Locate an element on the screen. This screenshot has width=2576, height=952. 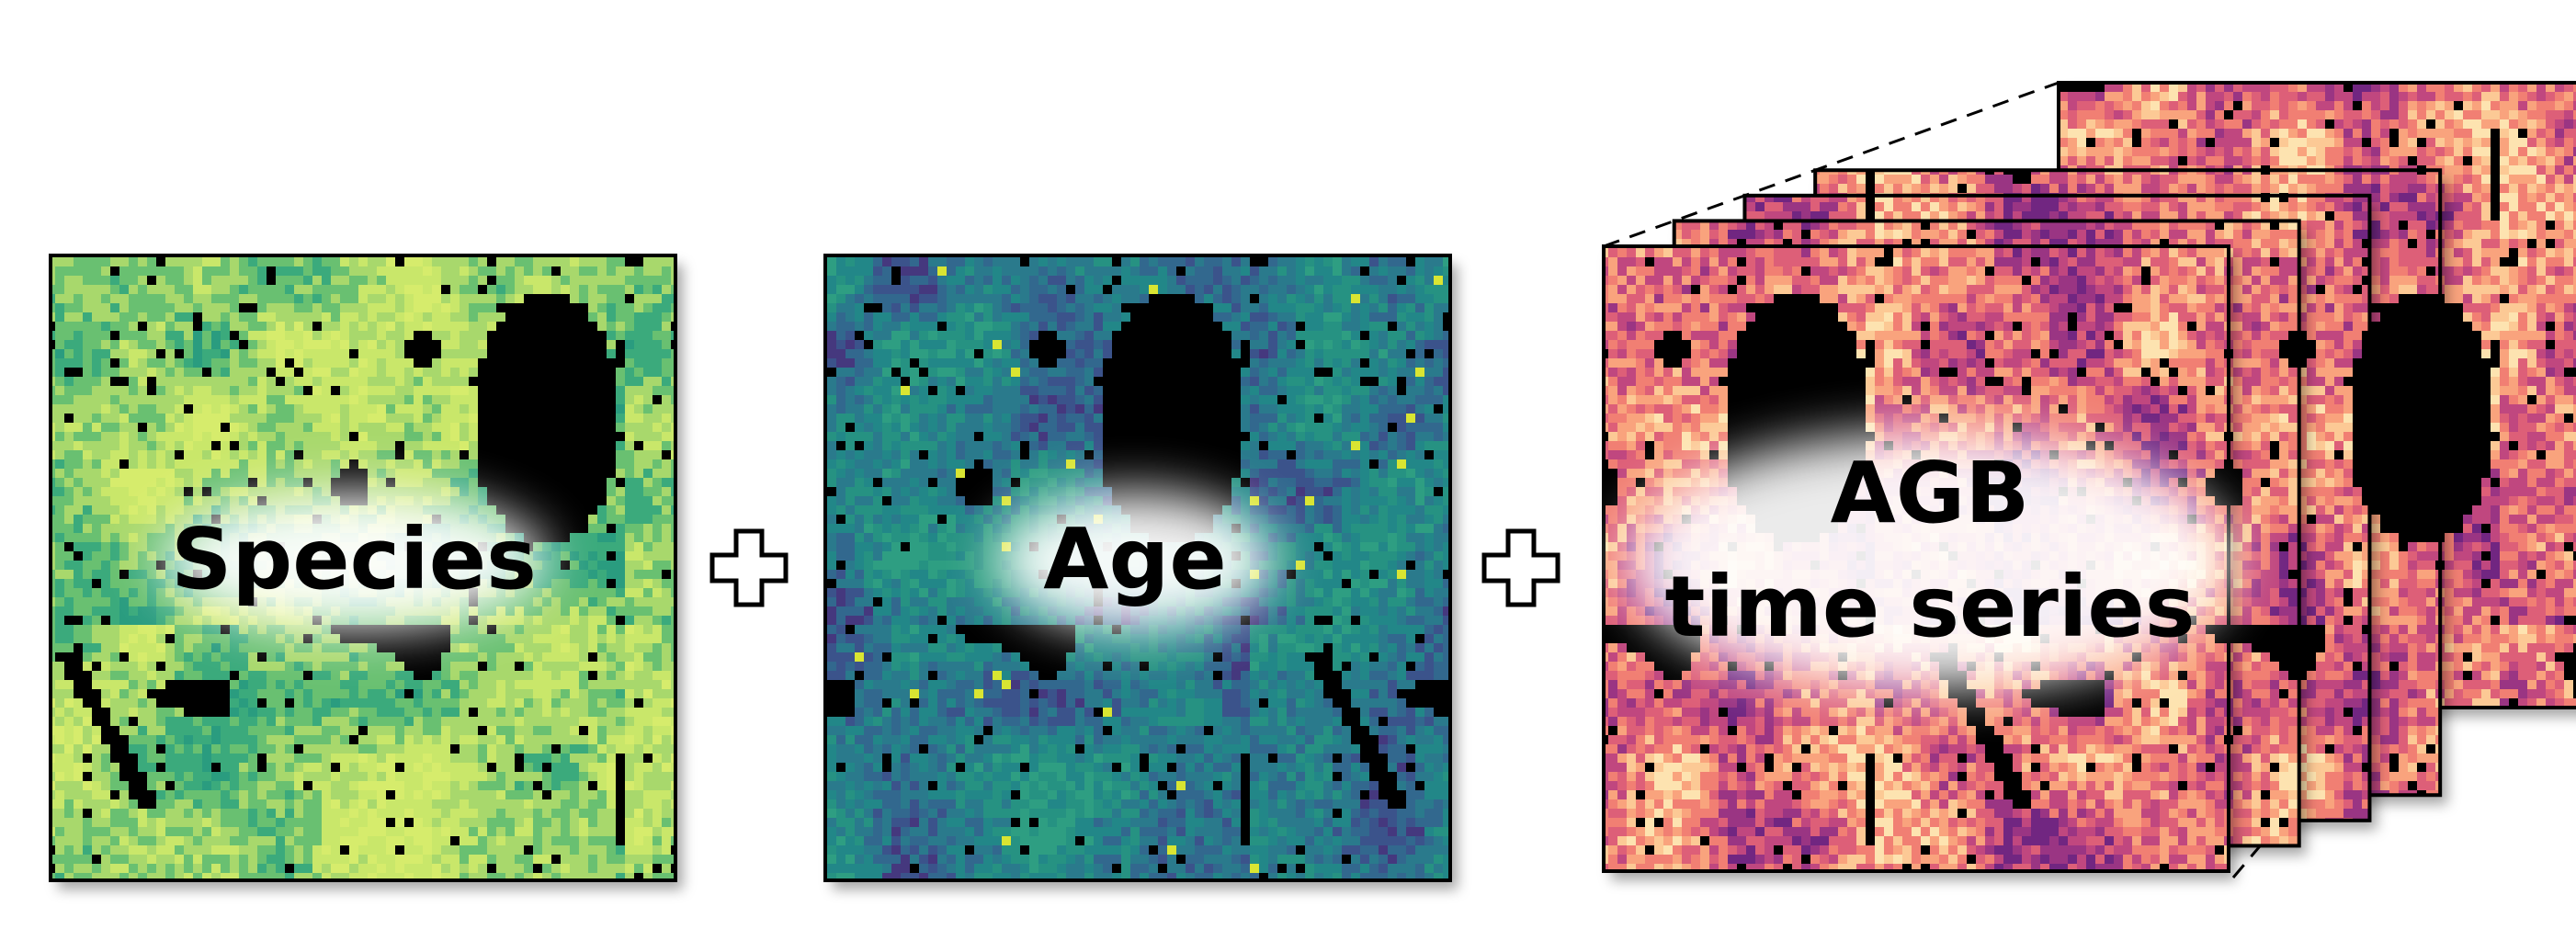
age-label: Age is located at coordinates (1135, 559).